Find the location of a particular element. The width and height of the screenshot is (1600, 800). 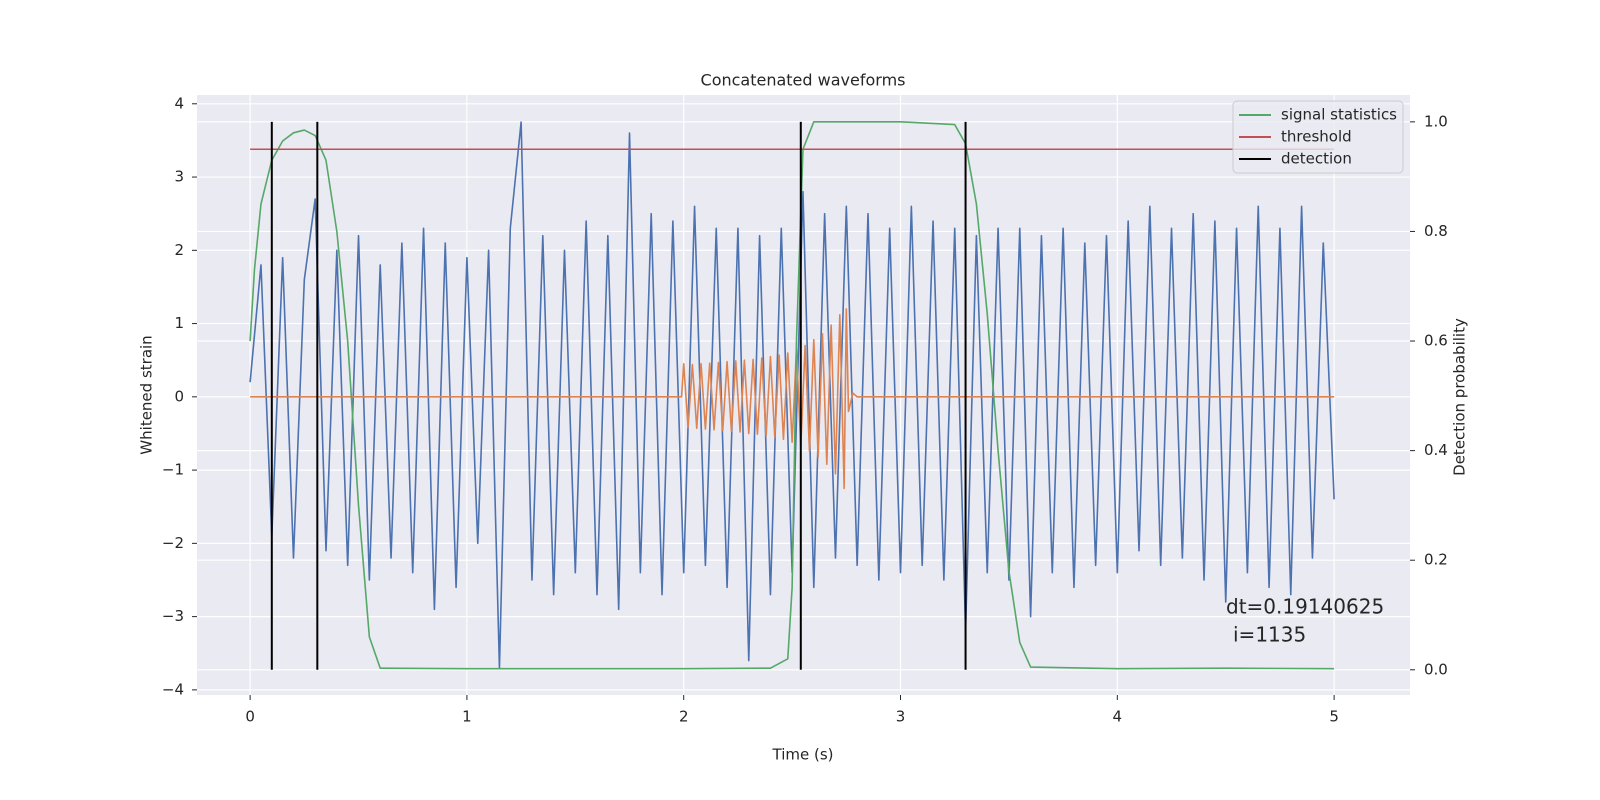

chart-title: Concatenated waveforms is located at coordinates (803, 80).